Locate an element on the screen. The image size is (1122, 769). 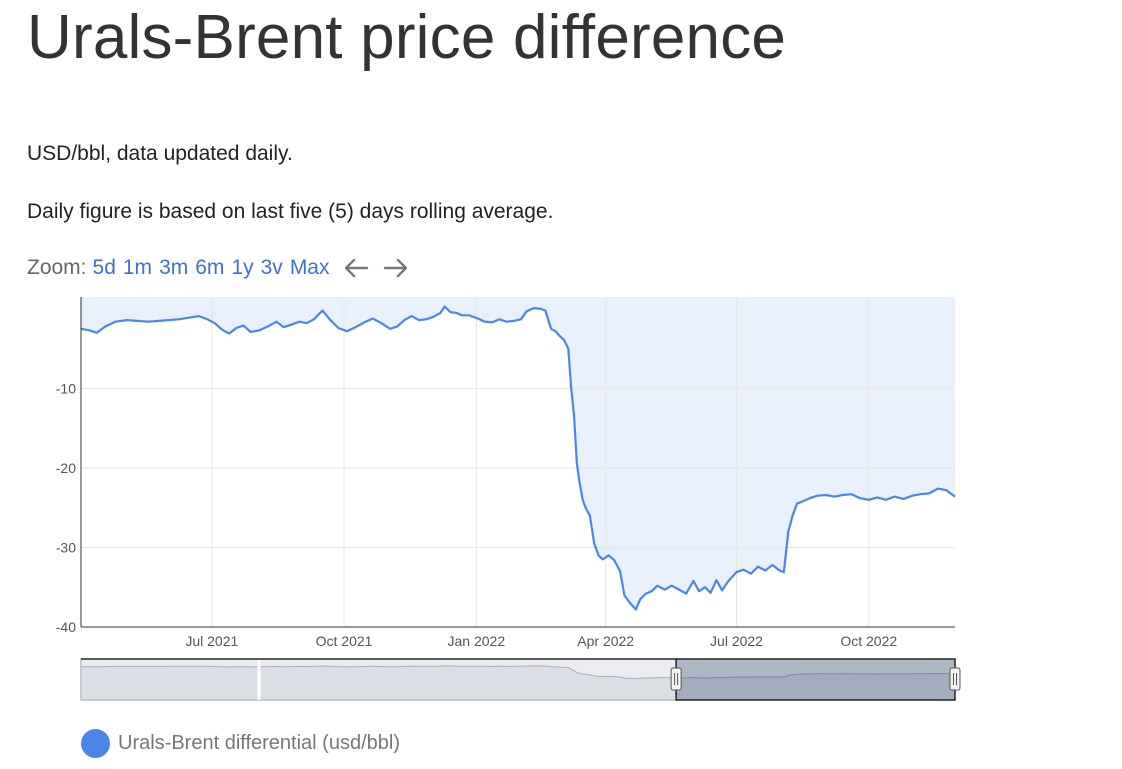
navigator-right-handle is located at coordinates (955, 679).